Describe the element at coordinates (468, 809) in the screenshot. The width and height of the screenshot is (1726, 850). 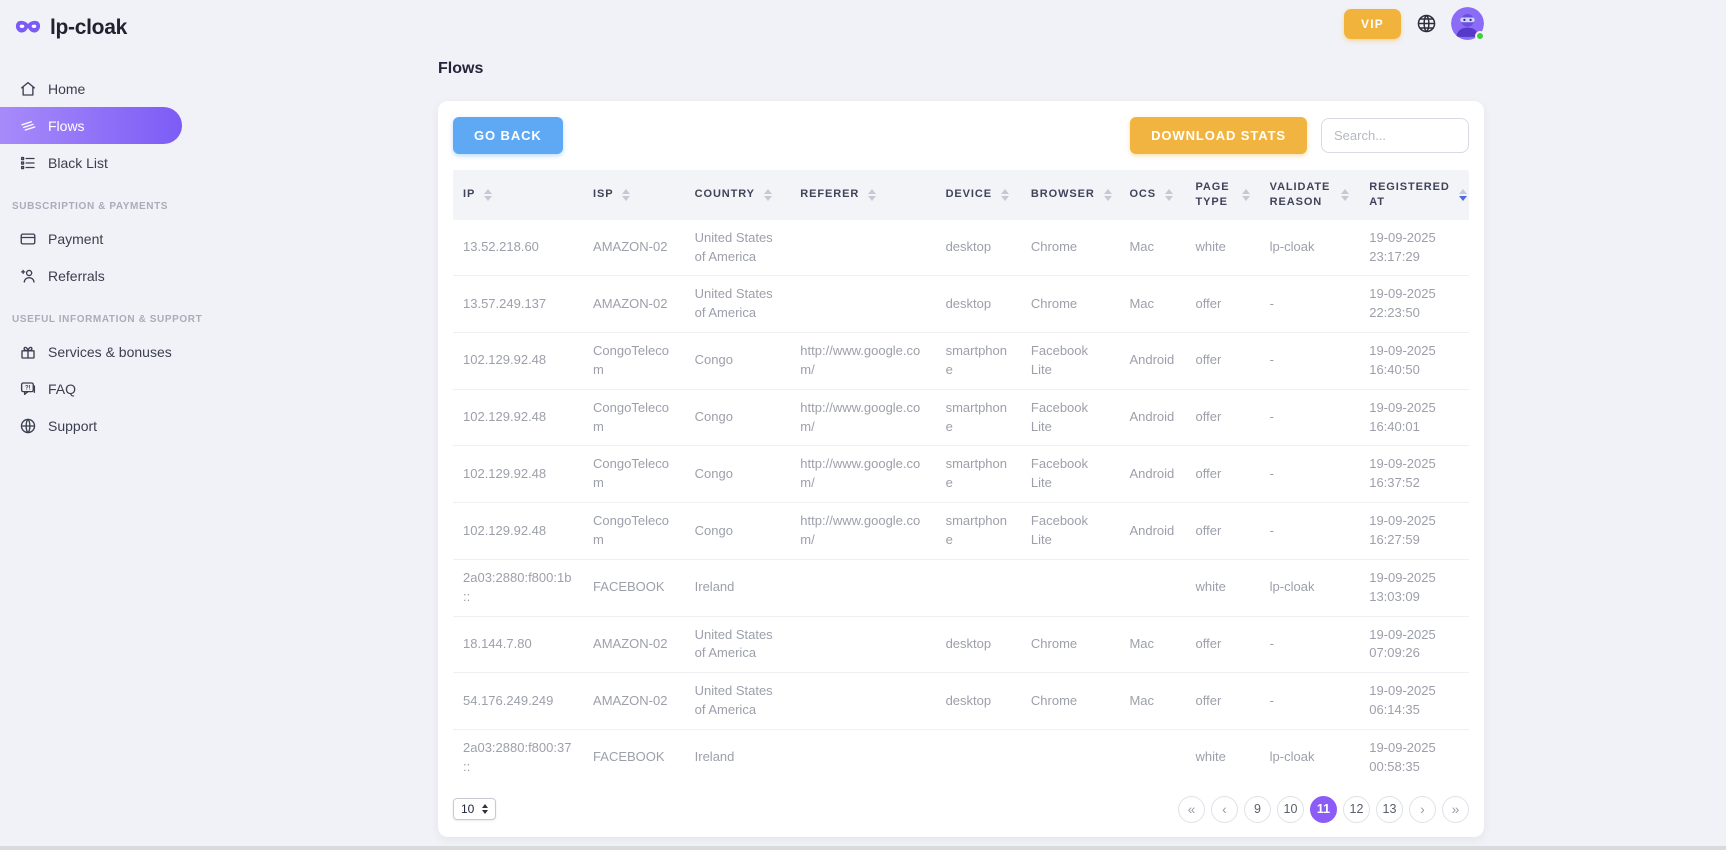
I see `page-size-value: 10` at that location.